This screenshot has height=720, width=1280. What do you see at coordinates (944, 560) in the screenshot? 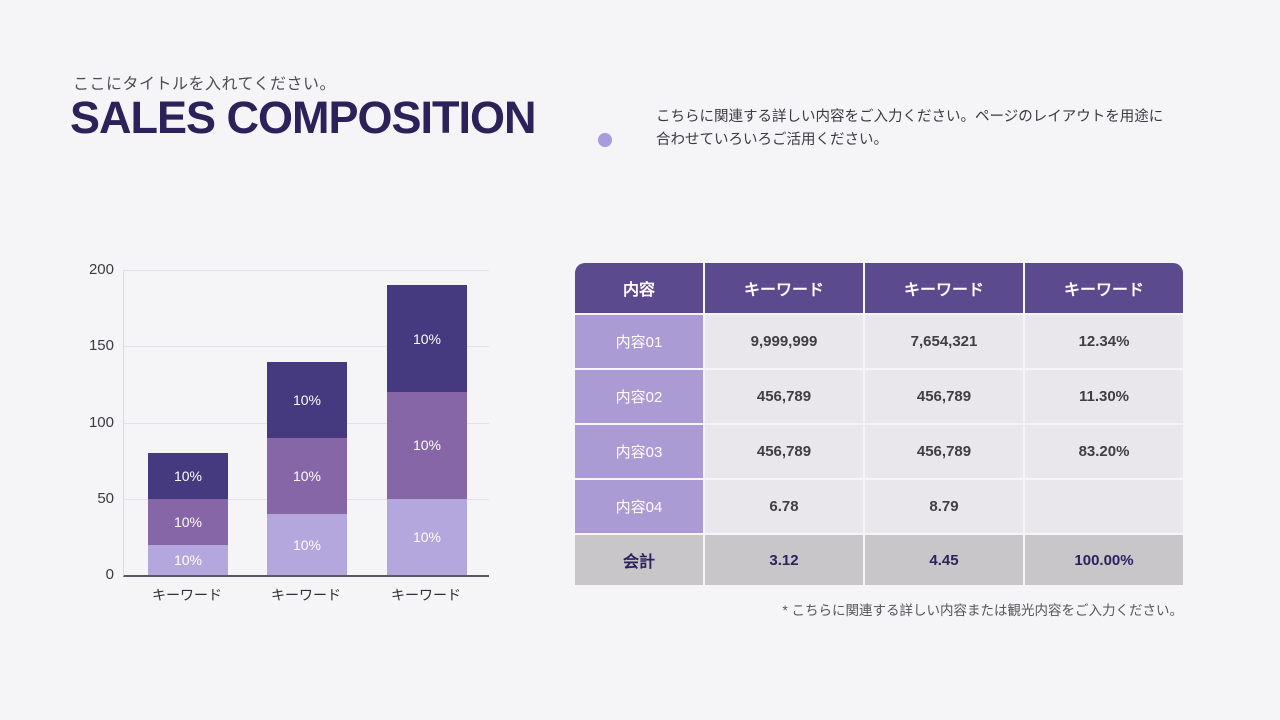
I see `table-total-cell: 4.45` at bounding box center [944, 560].